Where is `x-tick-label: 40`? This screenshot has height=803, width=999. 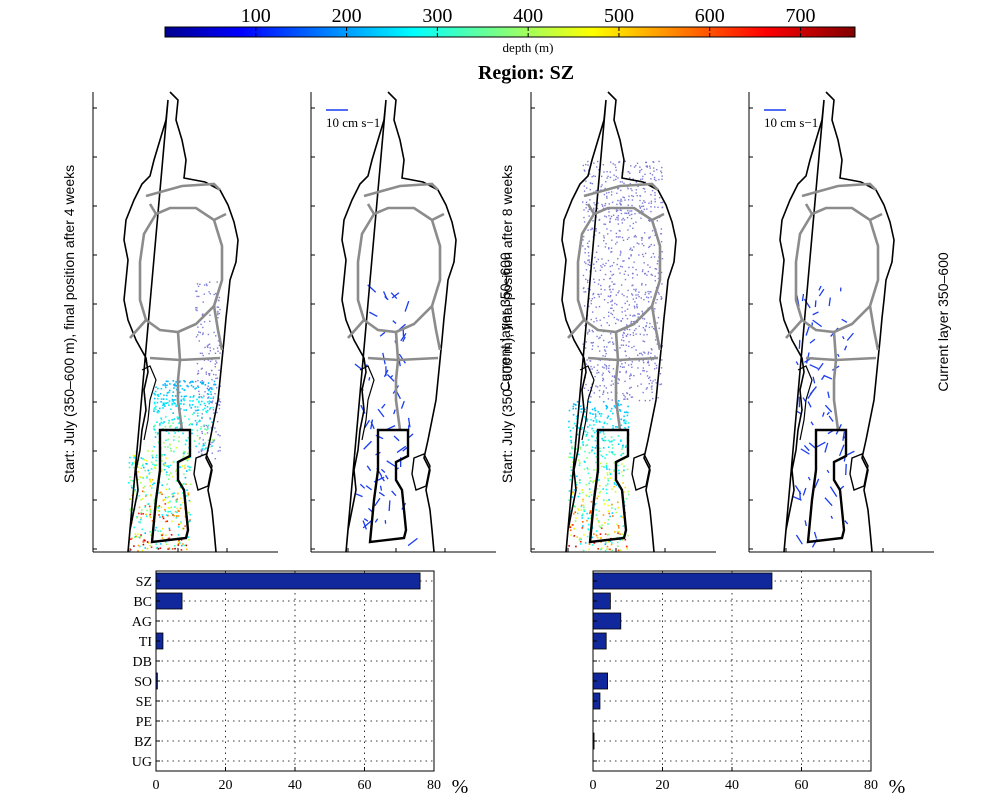
x-tick-label: 40 is located at coordinates (295, 785).